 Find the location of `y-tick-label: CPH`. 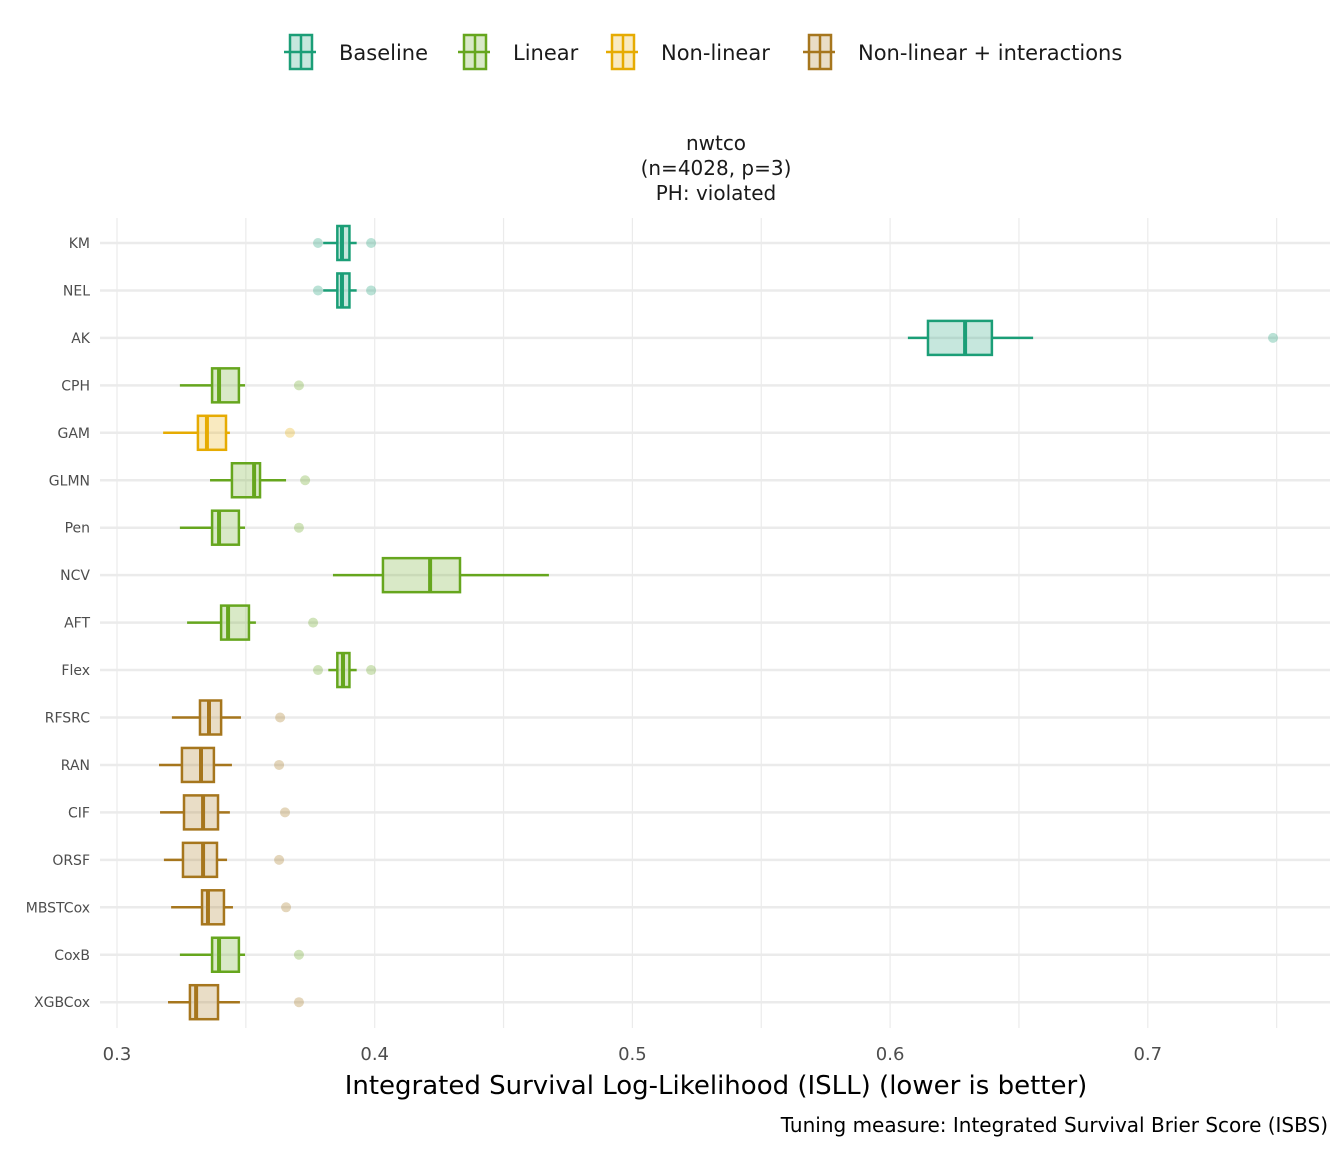

y-tick-label: CPH is located at coordinates (75, 386).